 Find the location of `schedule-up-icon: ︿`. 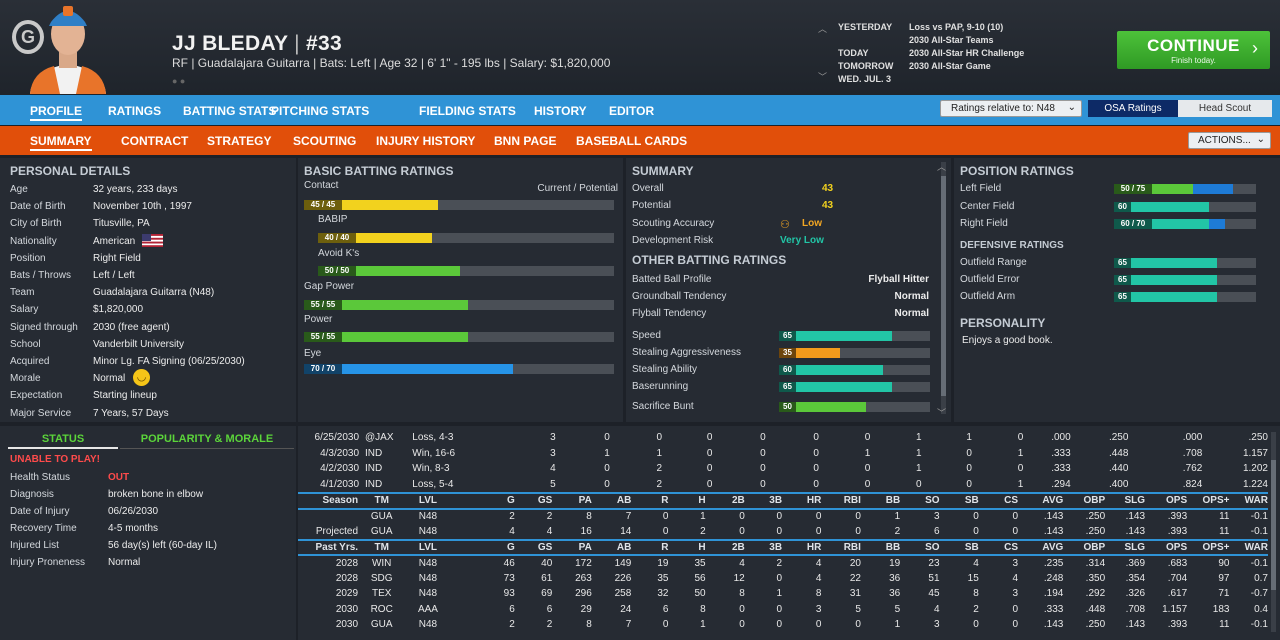

schedule-up-icon: ︿ is located at coordinates (823, 29).